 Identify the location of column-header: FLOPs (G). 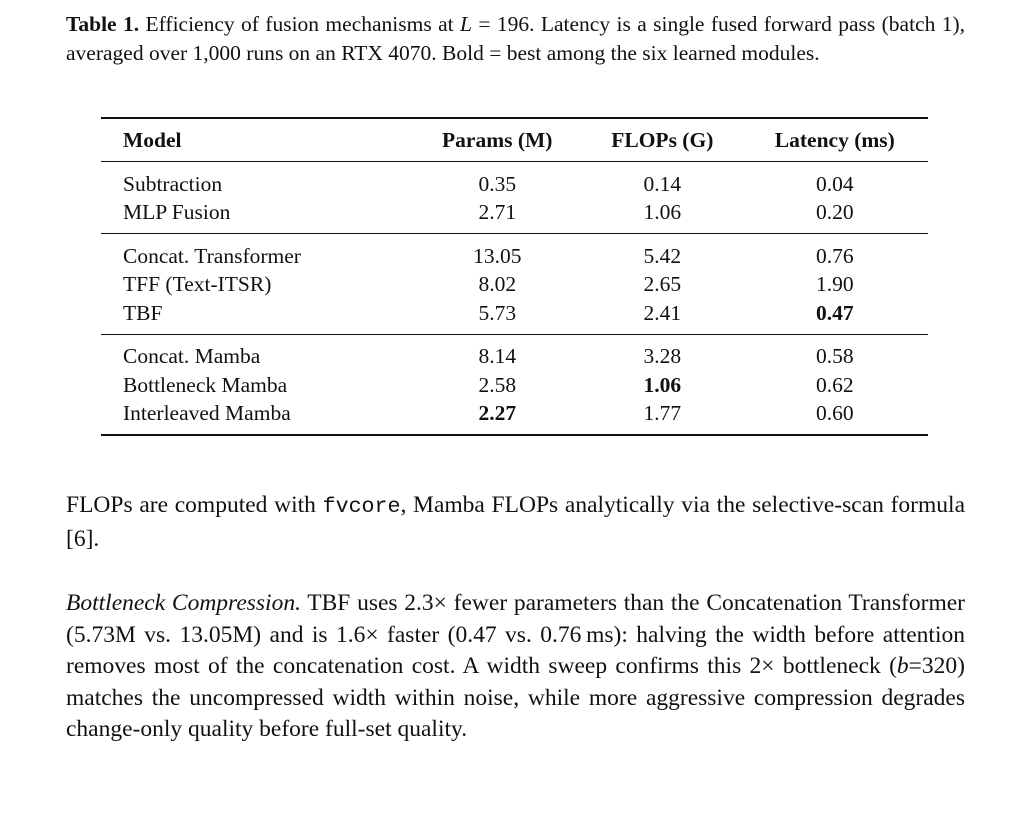
(662, 139).